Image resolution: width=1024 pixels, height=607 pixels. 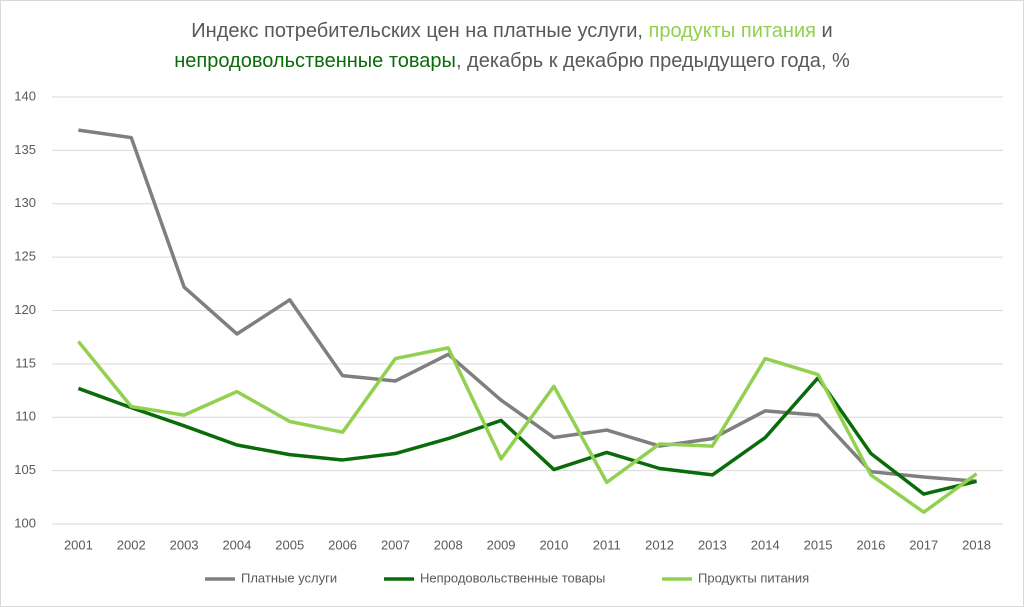 What do you see at coordinates (976, 544) in the screenshot?
I see `x-tick-label: 2018` at bounding box center [976, 544].